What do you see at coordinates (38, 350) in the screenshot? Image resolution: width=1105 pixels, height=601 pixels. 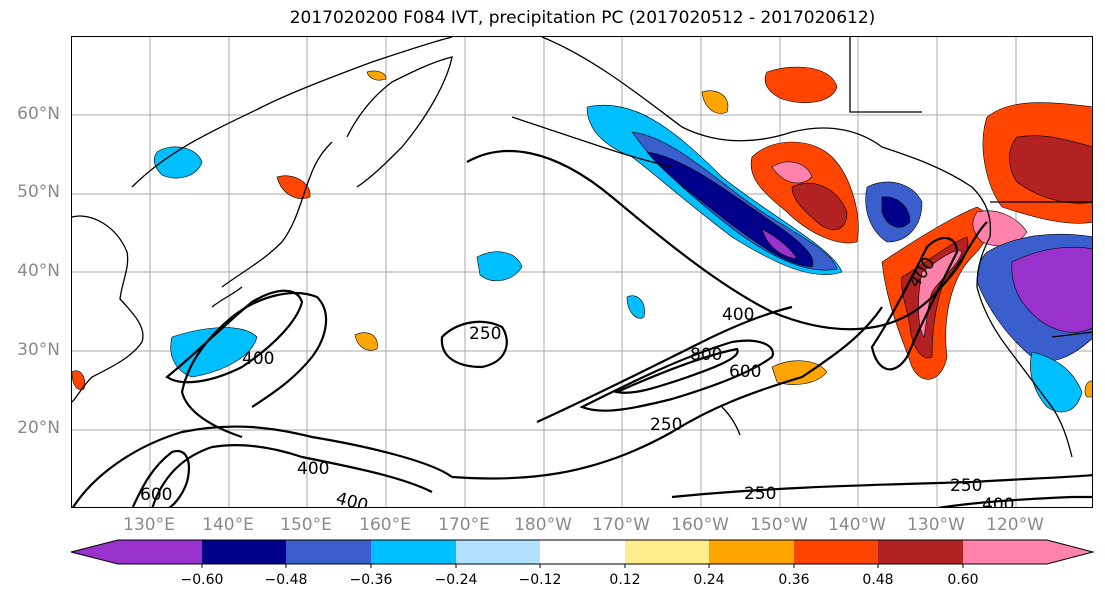 I see `lat-label-30n: 30°N` at bounding box center [38, 350].